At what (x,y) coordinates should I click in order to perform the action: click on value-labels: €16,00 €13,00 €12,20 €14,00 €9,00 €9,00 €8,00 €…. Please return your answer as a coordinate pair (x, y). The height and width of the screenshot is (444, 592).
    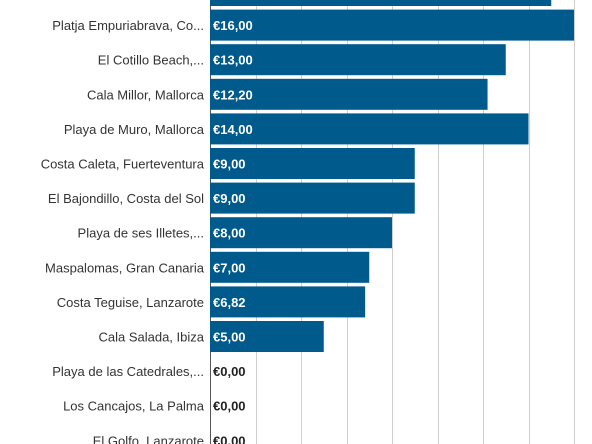
    Looking at the image, I should click on (233, 231).